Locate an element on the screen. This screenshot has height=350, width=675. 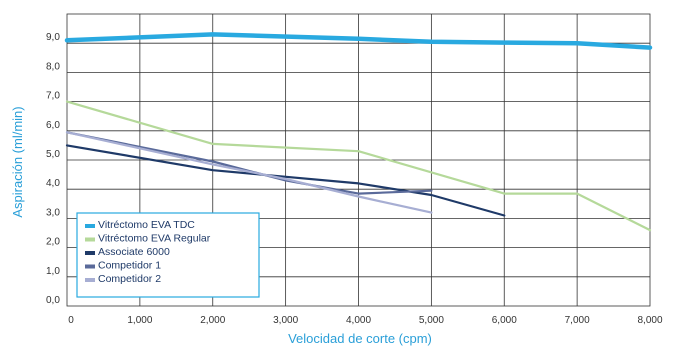
y-tick-label: 0,0 is located at coordinates (53, 300).